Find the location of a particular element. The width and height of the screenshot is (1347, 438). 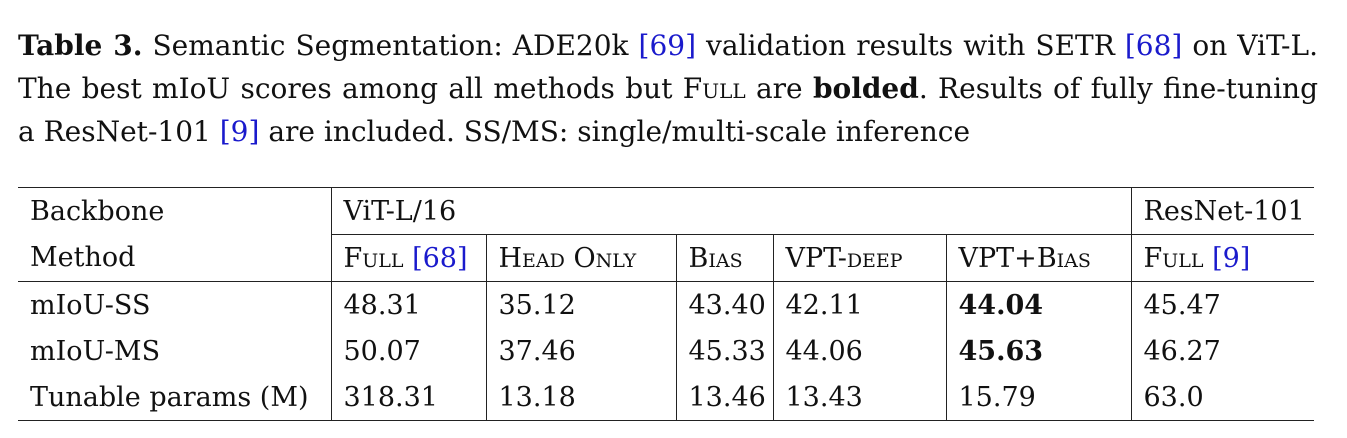

cell-vpt-bias-best: 45.63 is located at coordinates (1039, 351).